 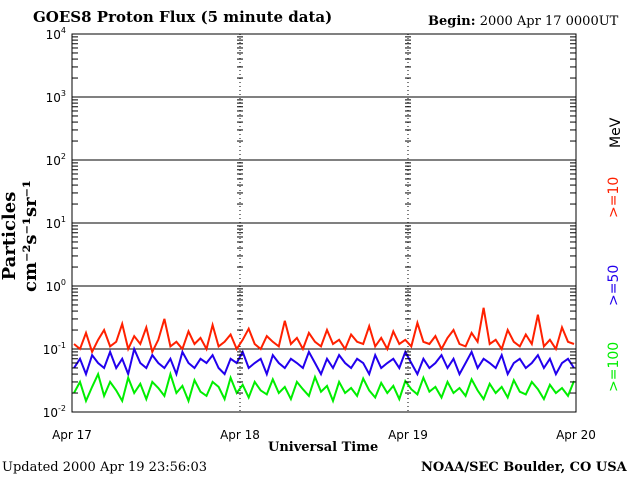 What do you see at coordinates (549, 21) in the screenshot?
I see `begin-value: 2000 Apr 17 0000UT` at bounding box center [549, 21].